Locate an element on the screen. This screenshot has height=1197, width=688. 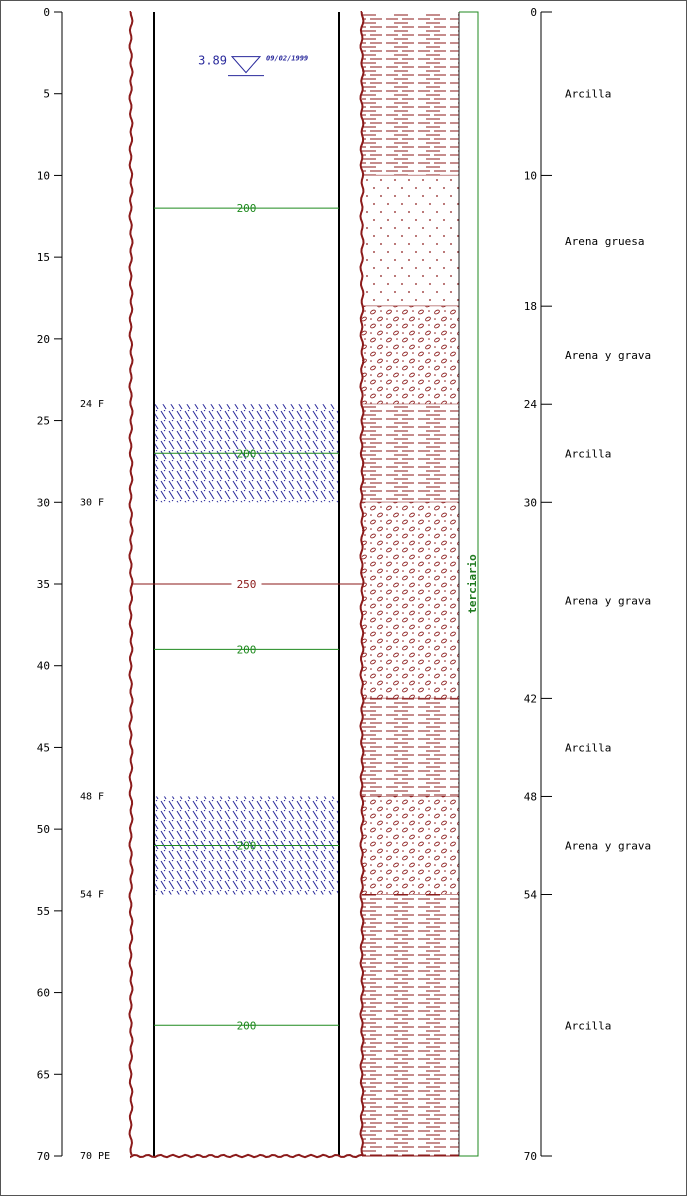
screen-depth-marker: 54 F is located at coordinates (92, 895).